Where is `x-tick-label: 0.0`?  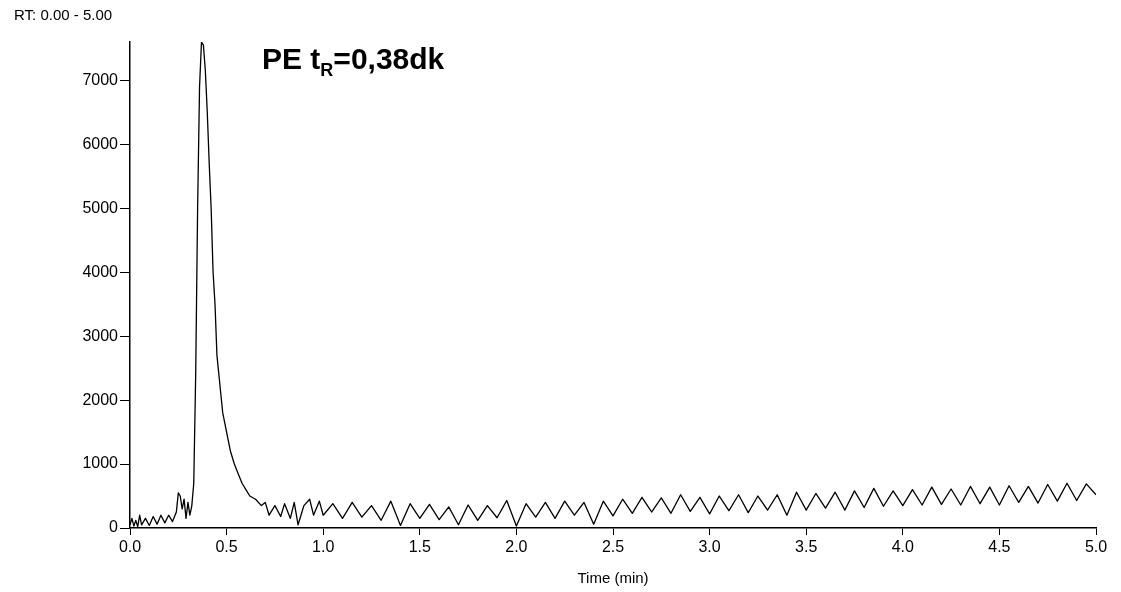 x-tick-label: 0.0 is located at coordinates (130, 547).